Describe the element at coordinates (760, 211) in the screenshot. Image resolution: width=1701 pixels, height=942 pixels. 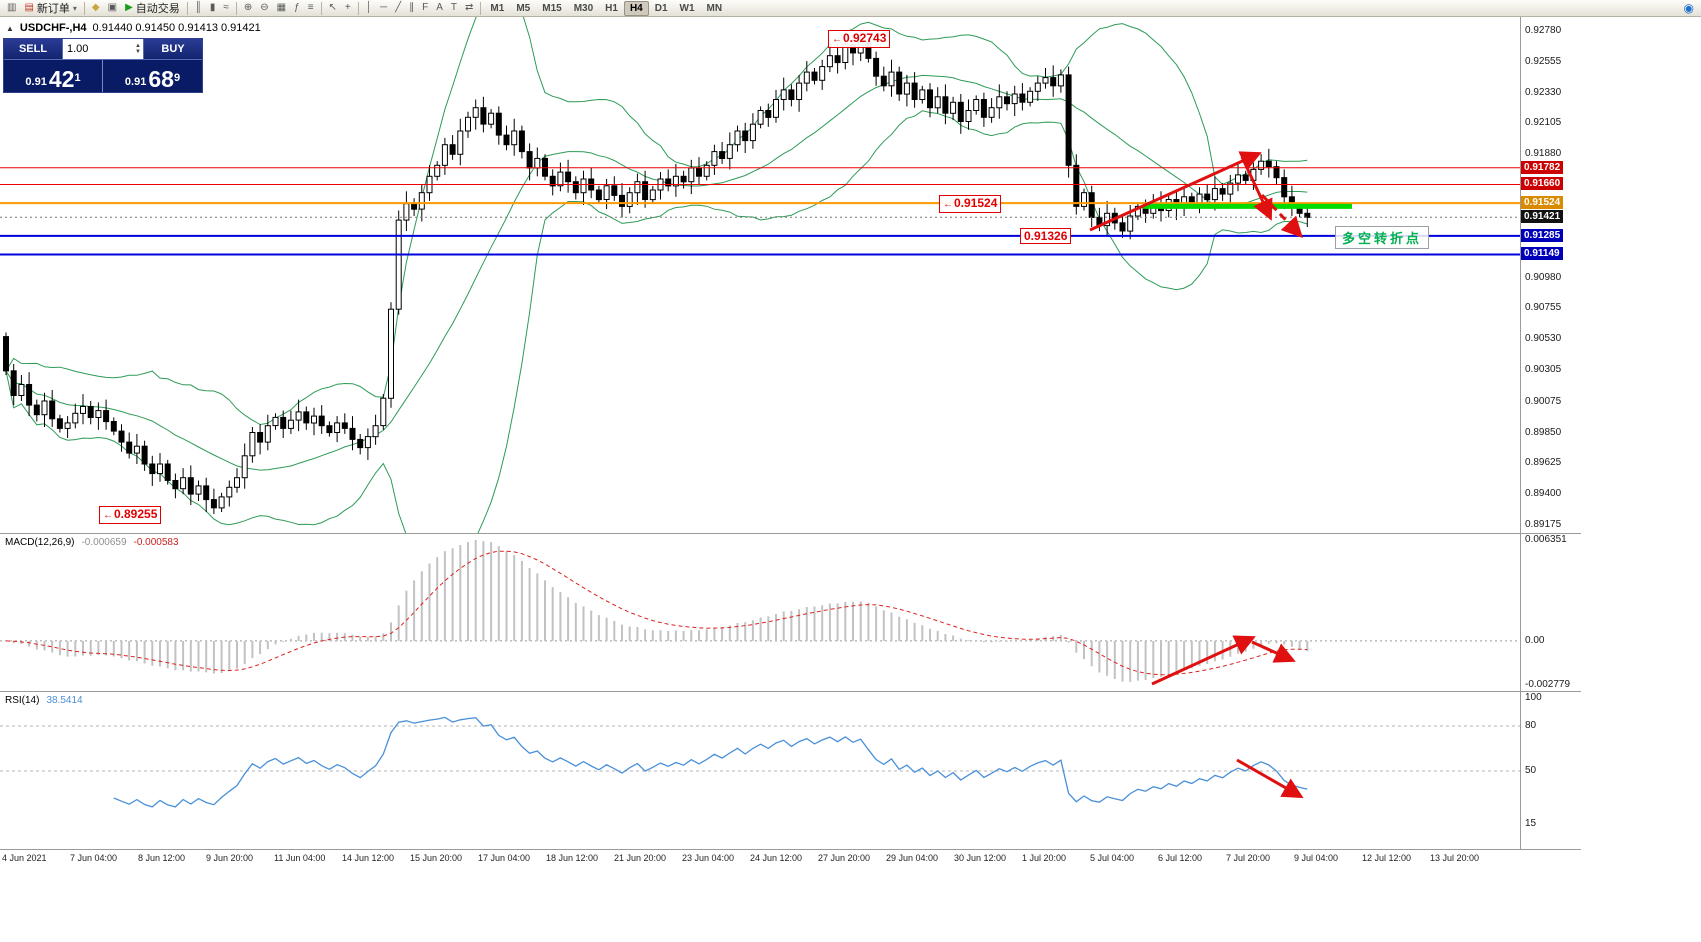
I see `horizontal-lines` at that location.